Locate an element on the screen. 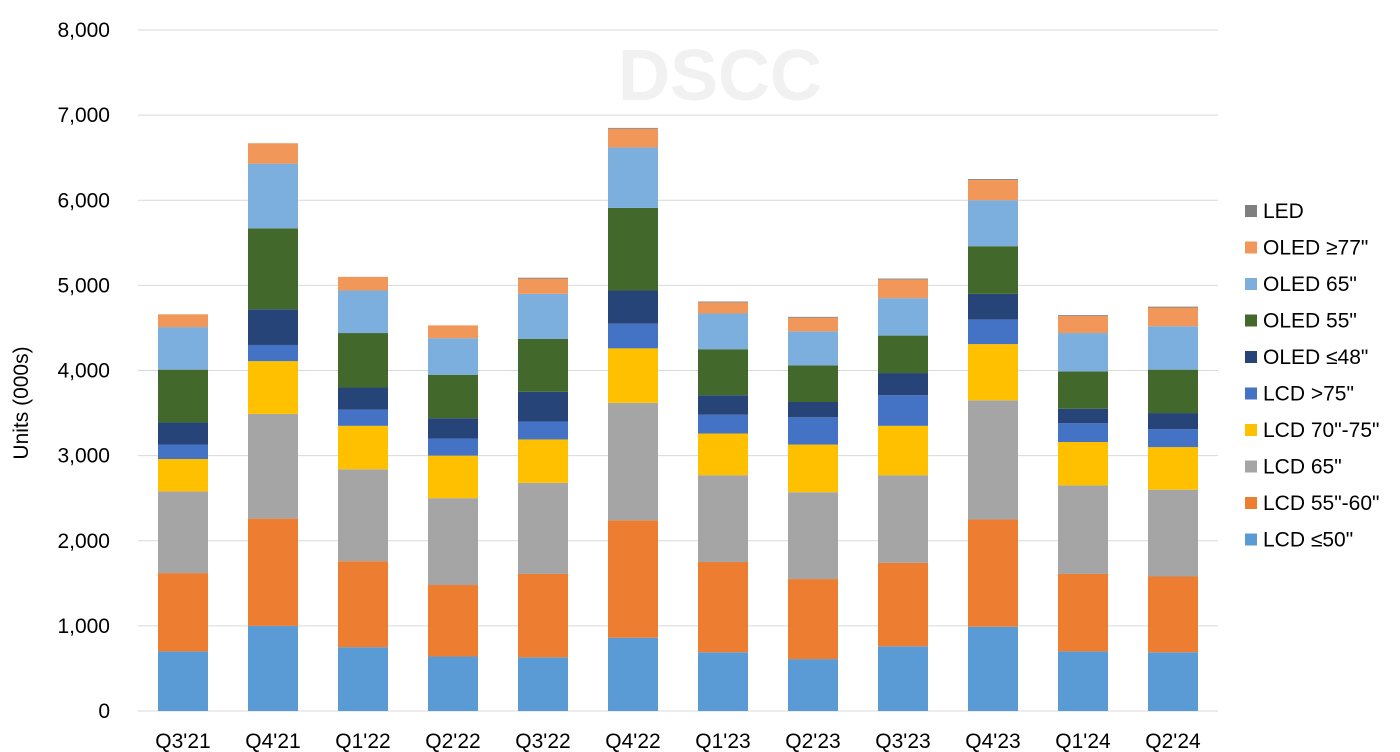 The height and width of the screenshot is (752, 1400). legend-label: LCD 70"-75" is located at coordinates (1321, 430).